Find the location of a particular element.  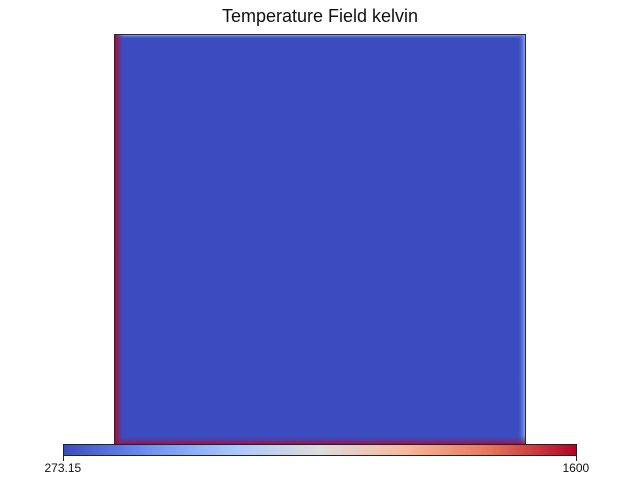

field-left-boundary is located at coordinates (120, 240).